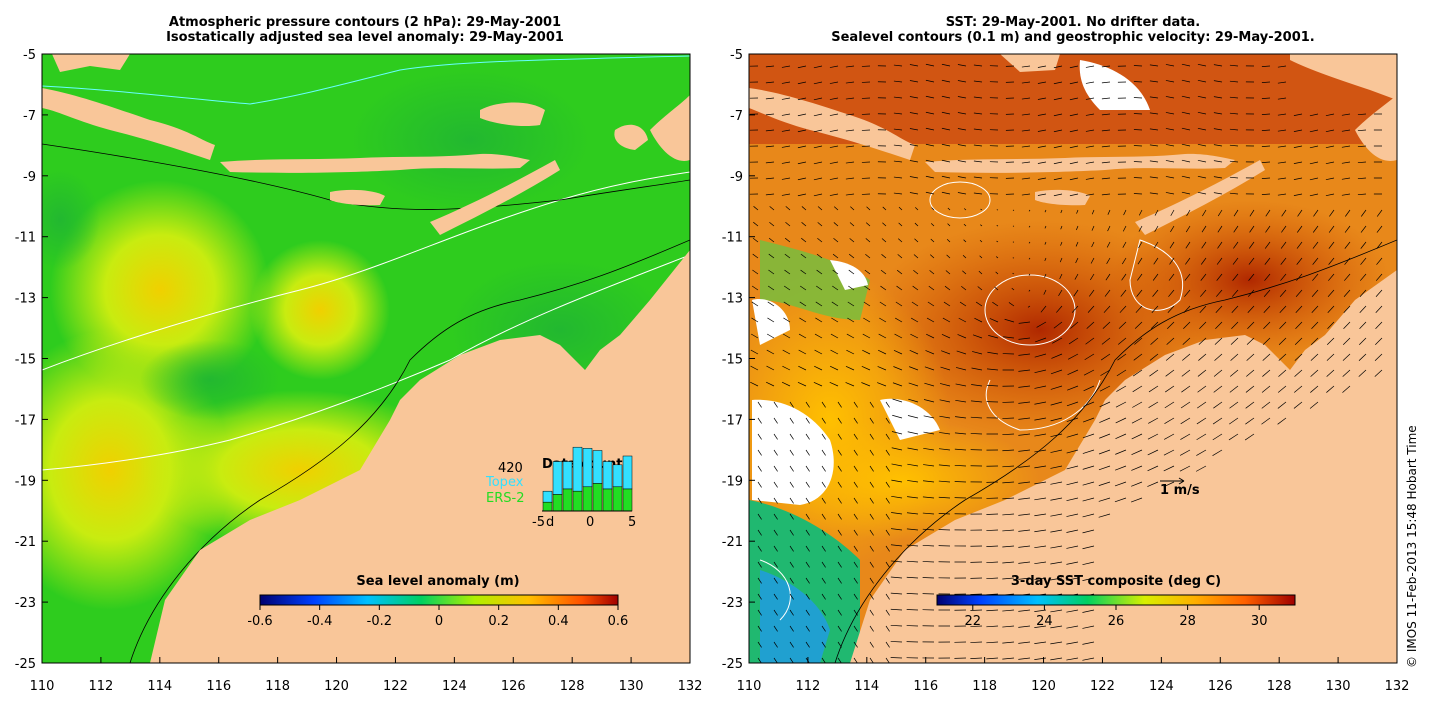  I want to click on sla-low-blob-north, so click(470, 140).